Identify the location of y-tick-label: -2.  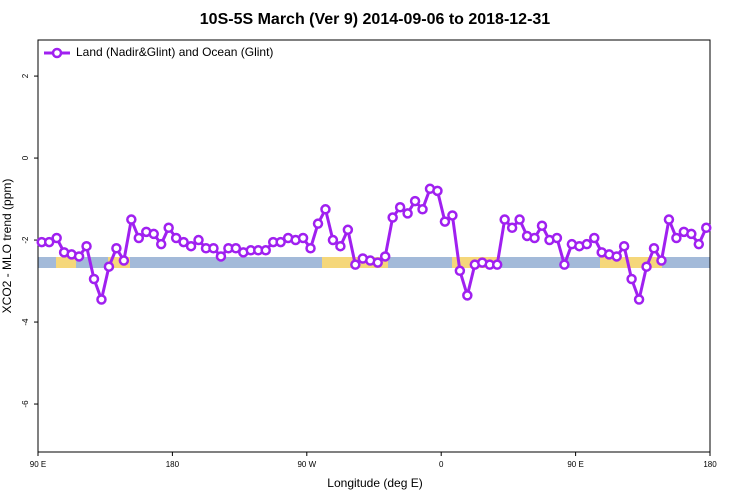
(25, 240).